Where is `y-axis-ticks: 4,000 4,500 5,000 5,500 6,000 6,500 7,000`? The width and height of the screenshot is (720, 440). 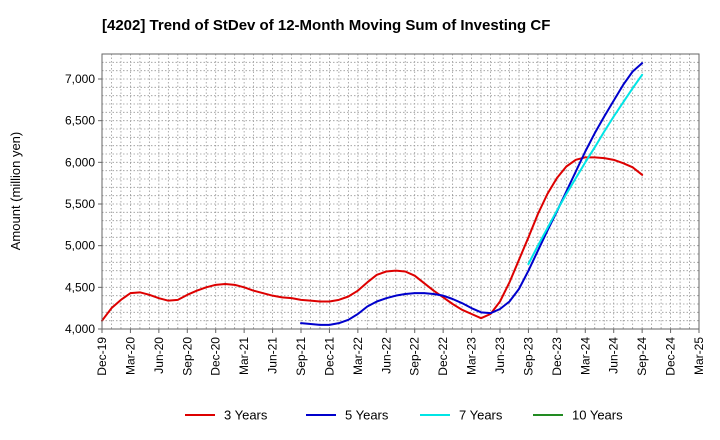 y-axis-ticks: 4,000 4,500 5,000 5,500 6,000 6,500 7,000 is located at coordinates (83, 204).